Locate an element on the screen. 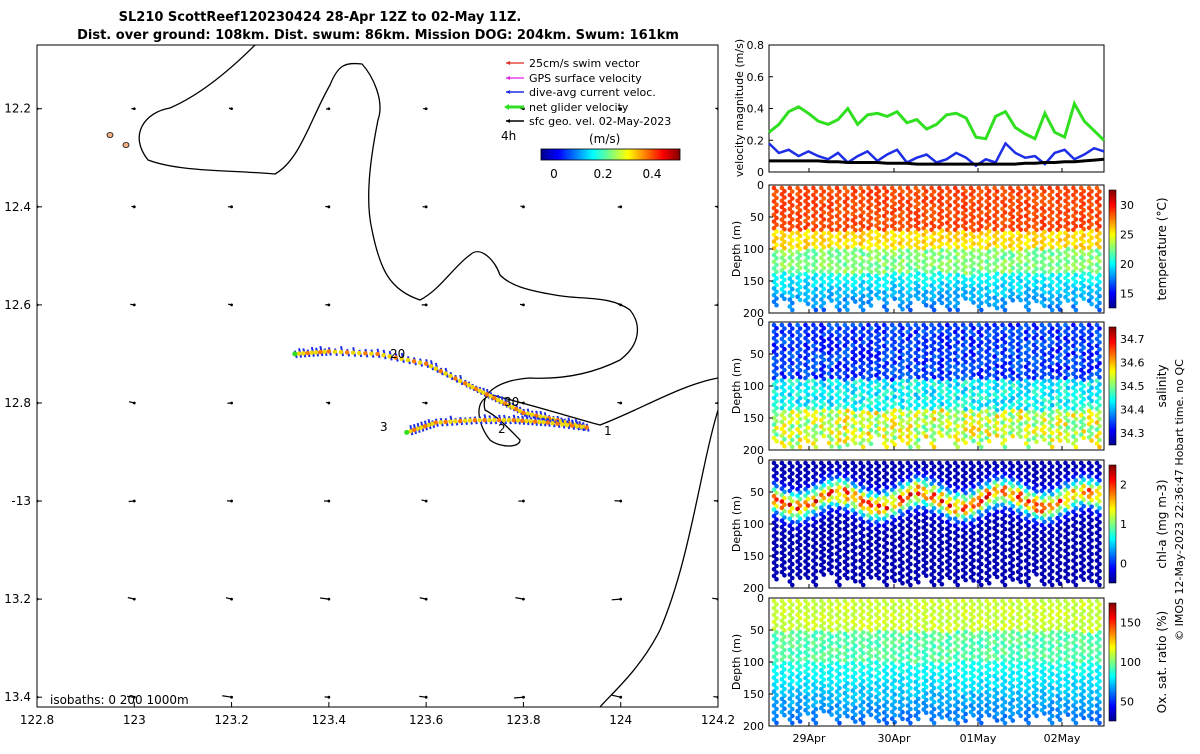 Image resolution: width=1200 pixels, height=754 pixels. velocity-panel: 00.20.40.60.8 velocity magnitude (m/s) is located at coordinates (918, 109).